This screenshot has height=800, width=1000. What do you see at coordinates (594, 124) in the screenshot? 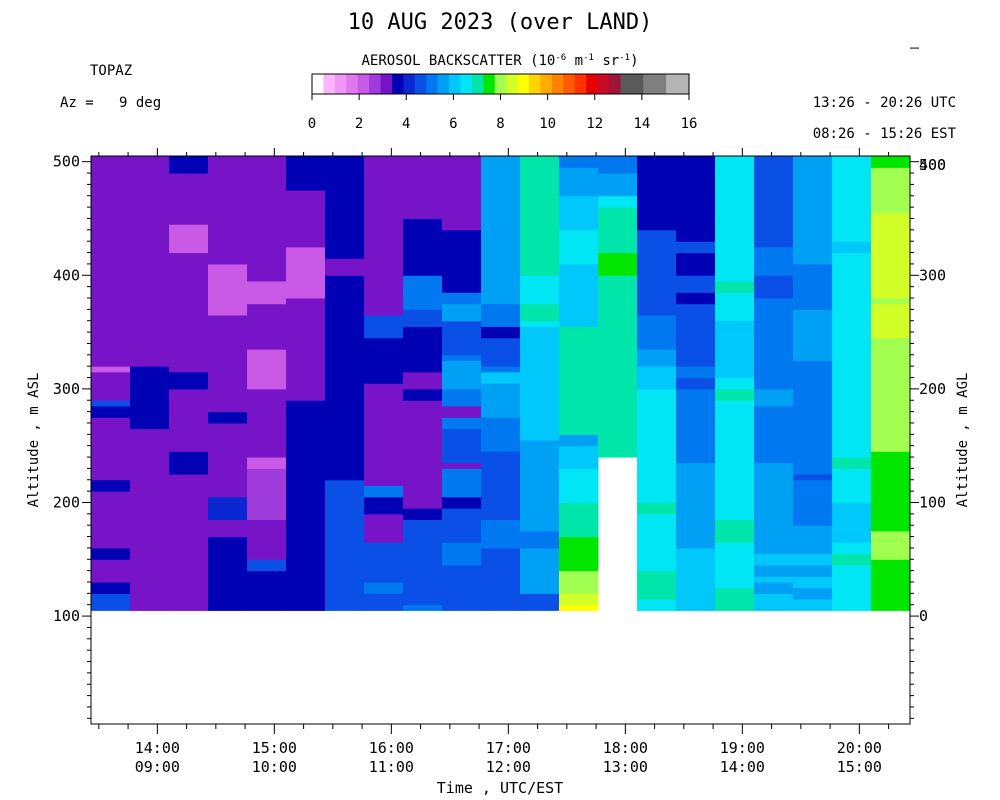
I see `colorbar-tick-label: 12` at bounding box center [594, 124].